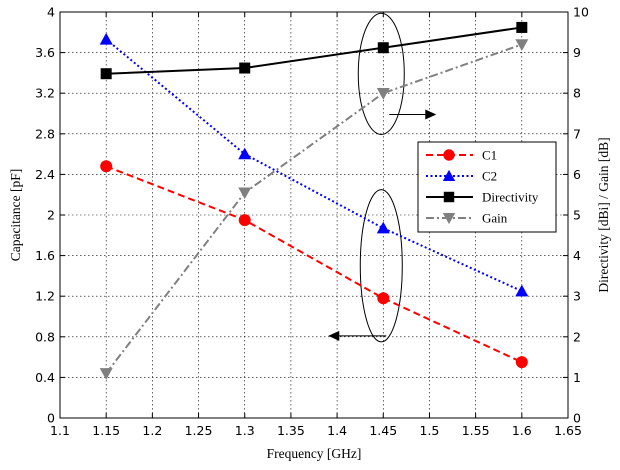 Image resolution: width=620 pixels, height=470 pixels. What do you see at coordinates (449, 219) in the screenshot?
I see `legend-marker-gain` at bounding box center [449, 219].